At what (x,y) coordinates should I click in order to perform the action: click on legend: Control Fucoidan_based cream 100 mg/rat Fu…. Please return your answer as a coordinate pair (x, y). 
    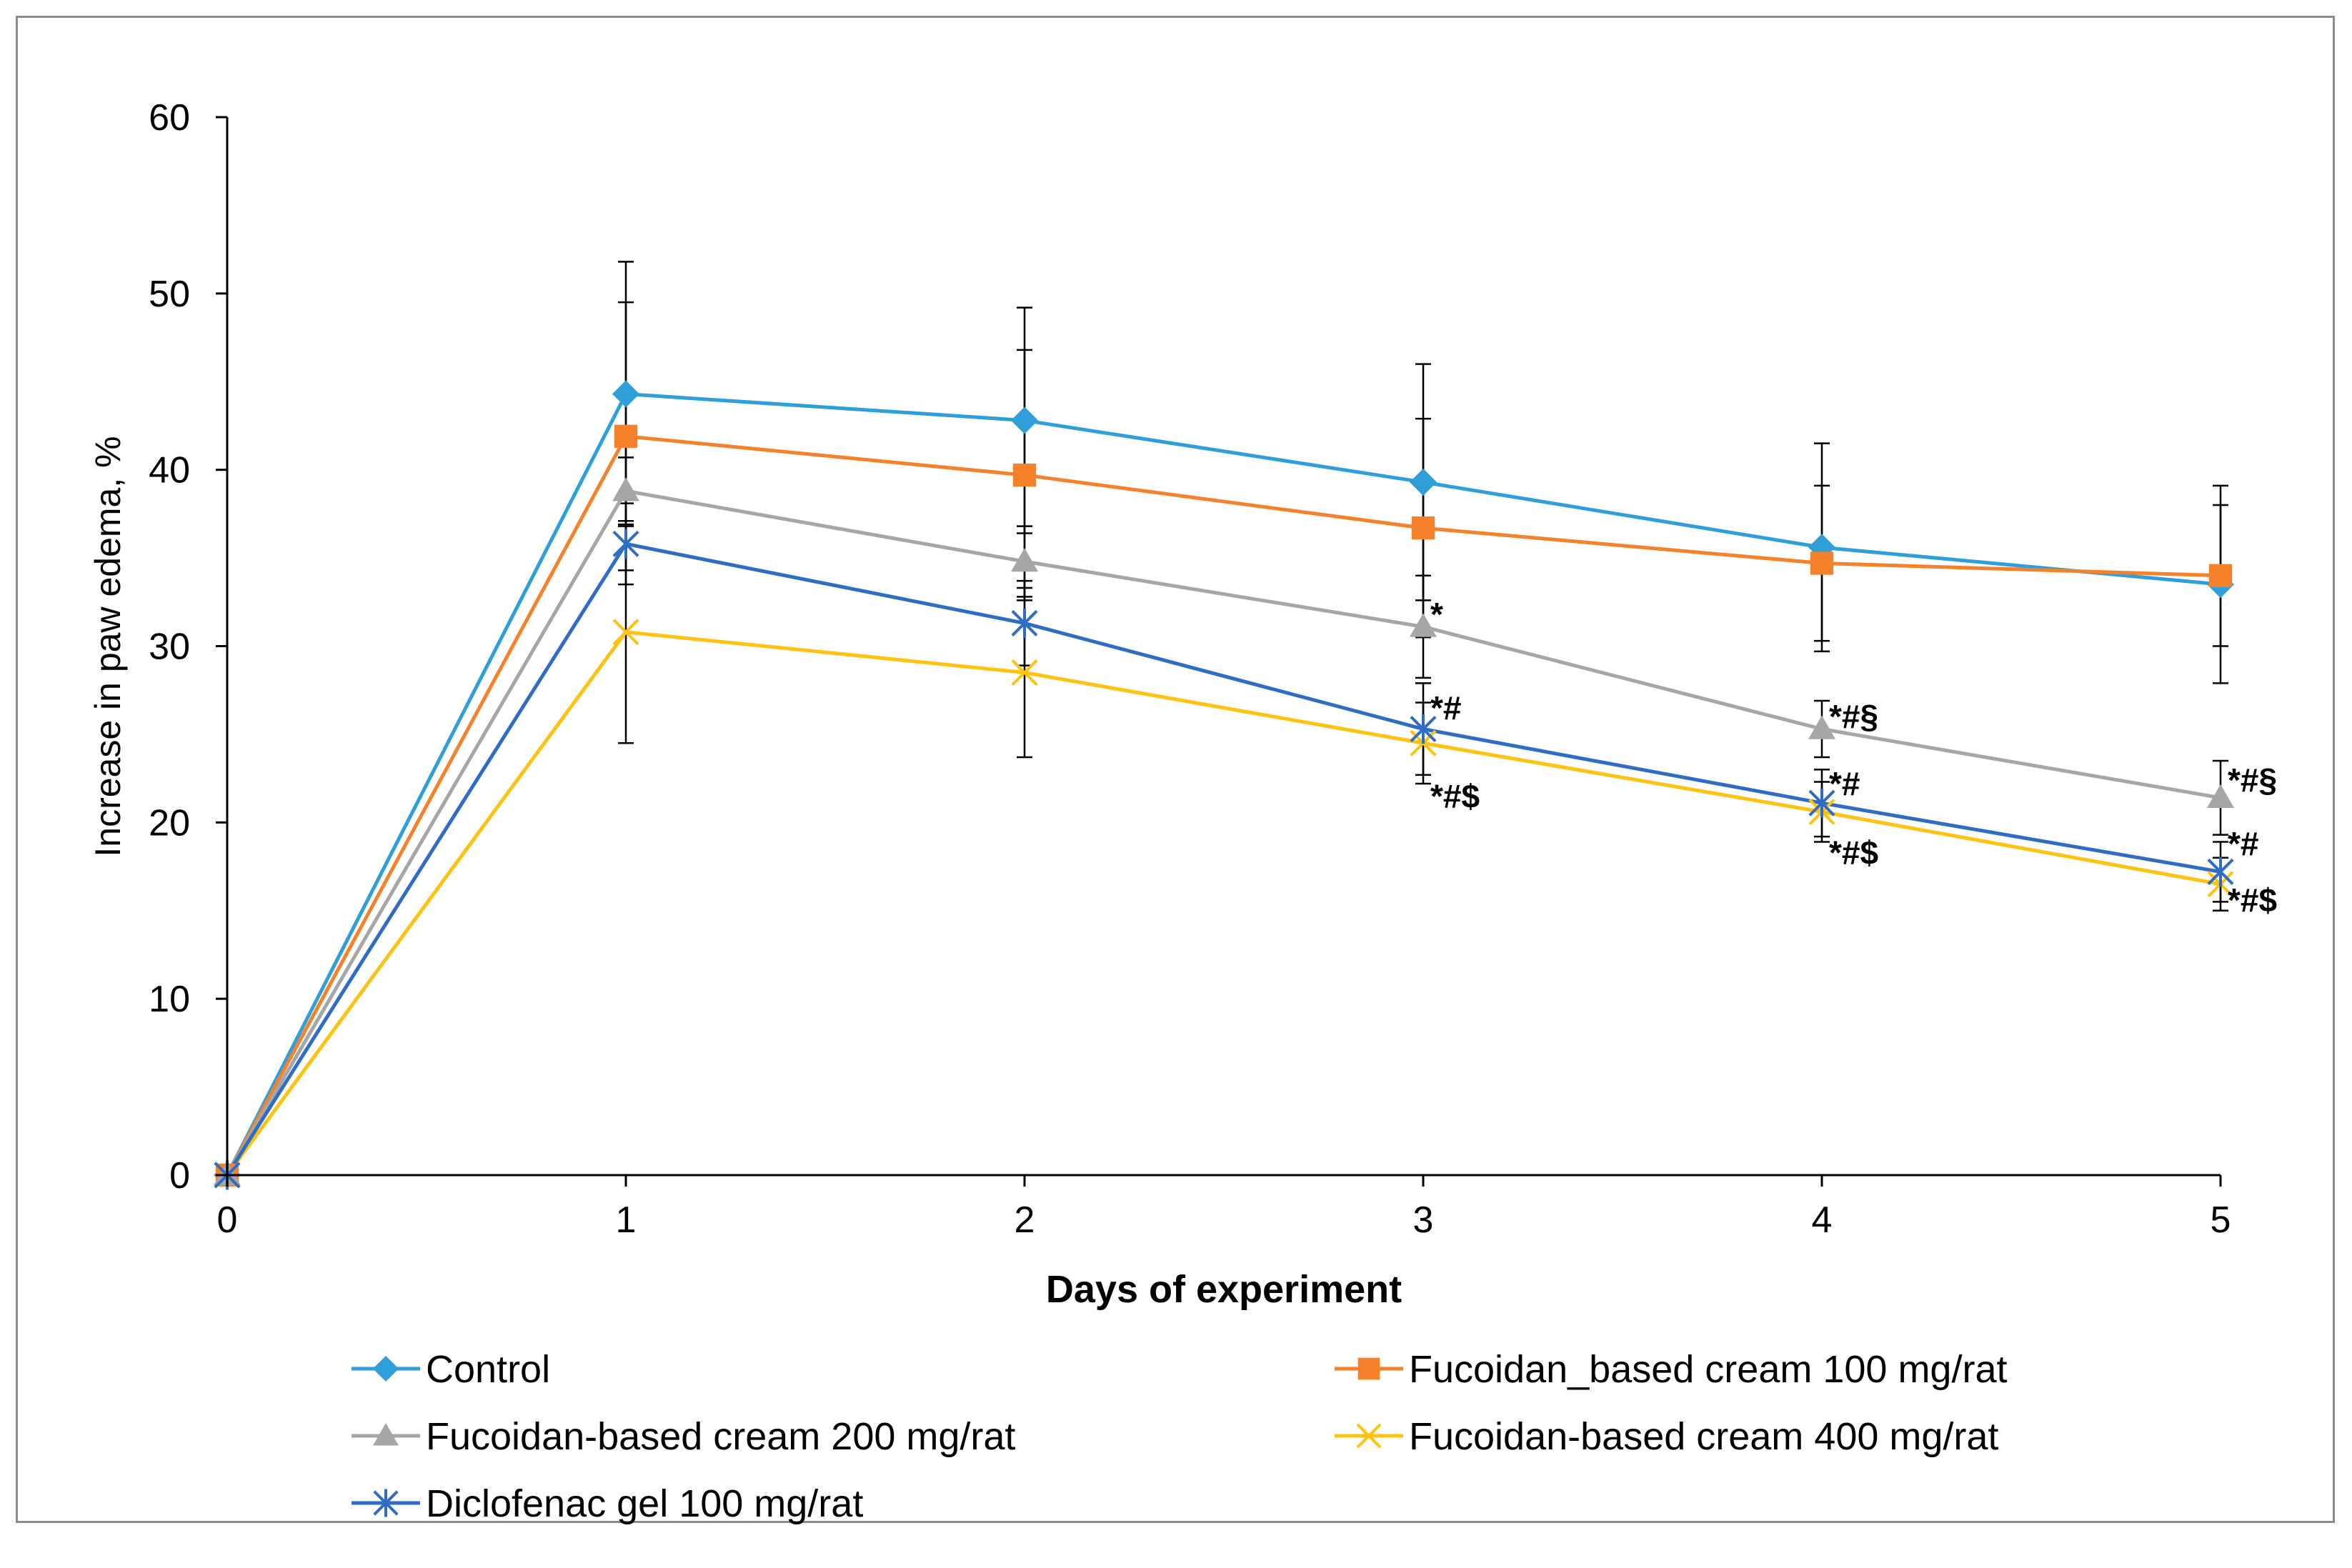
    Looking at the image, I should click on (1179, 1436).